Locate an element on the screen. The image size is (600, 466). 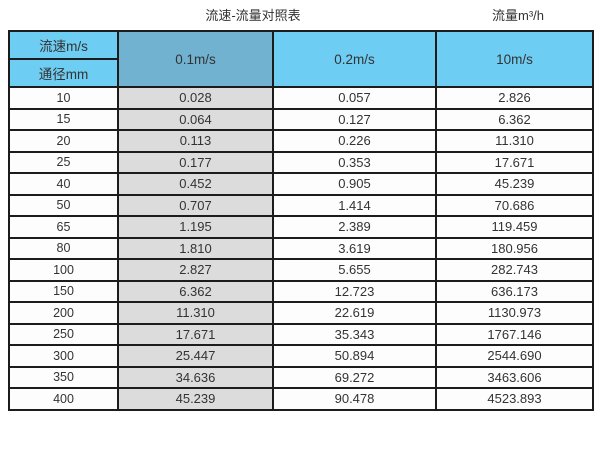
table-row: 100 2.827 5.655 282.743 is located at coordinates (301, 270).